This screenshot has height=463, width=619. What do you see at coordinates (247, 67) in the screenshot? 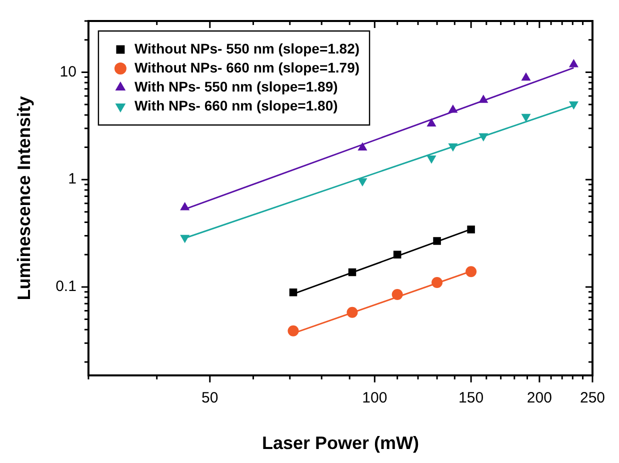
I see `legend-label: Without NPs- 660 nm (slope=1.79)` at bounding box center [247, 67].